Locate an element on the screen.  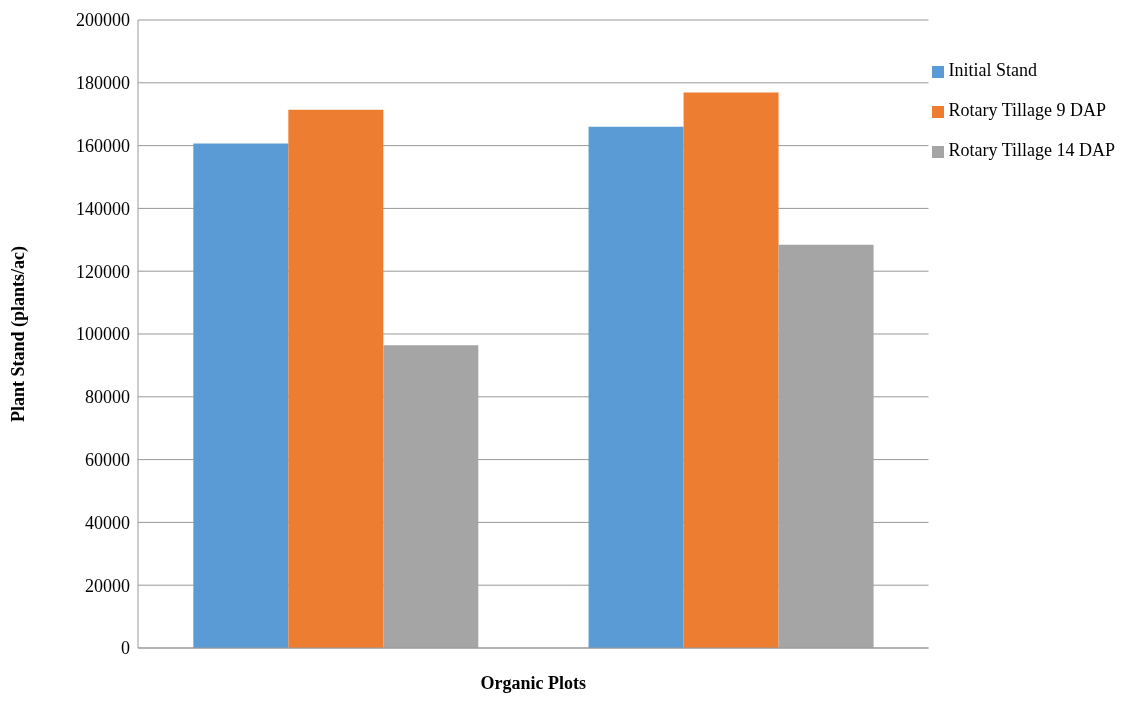
y-tick-label: 120000 is located at coordinates (103, 271).